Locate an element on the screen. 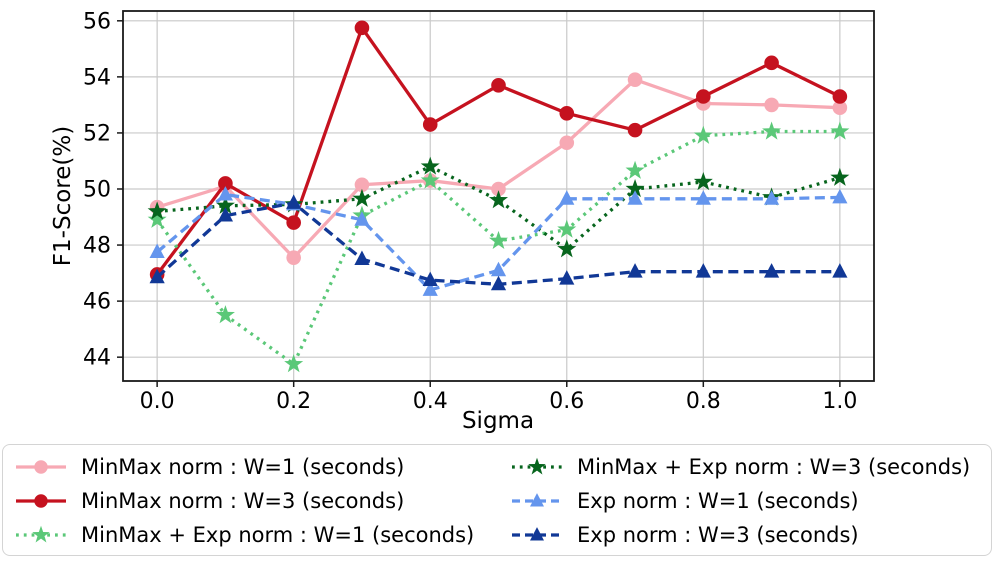 This screenshot has width=996, height=570. legend-label: MinMax + Exp norm : W=1 (seconds) is located at coordinates (278, 534).